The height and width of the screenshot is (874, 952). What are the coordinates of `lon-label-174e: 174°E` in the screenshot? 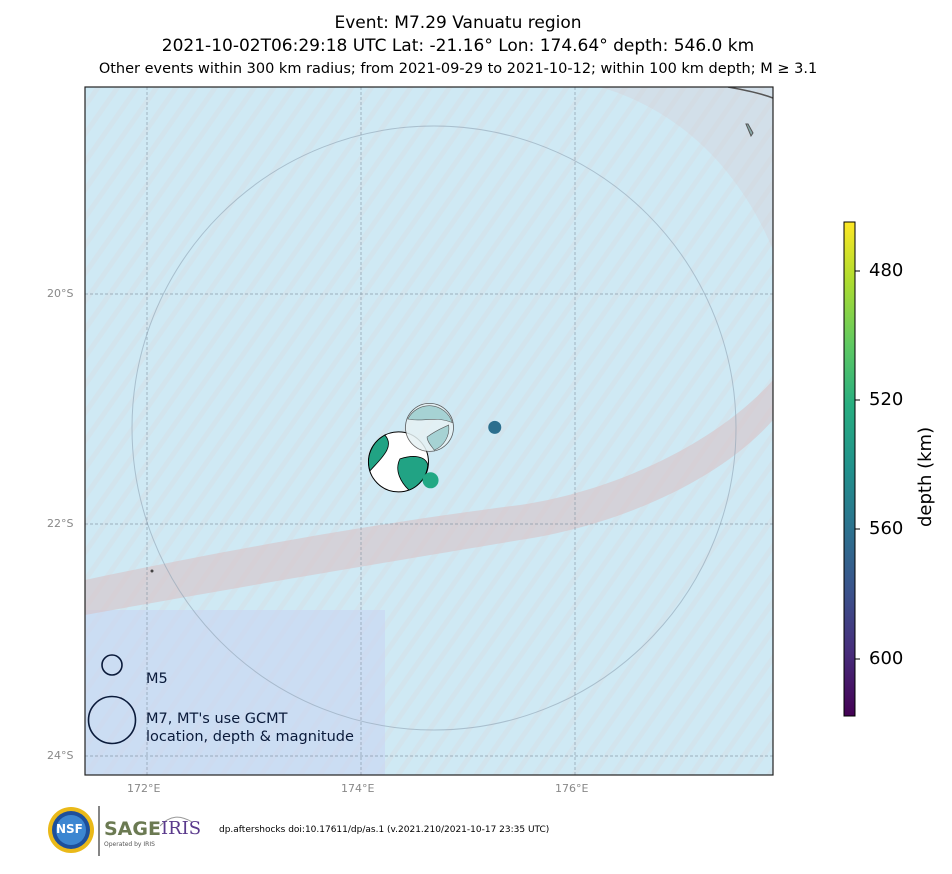 It's located at (358, 788).